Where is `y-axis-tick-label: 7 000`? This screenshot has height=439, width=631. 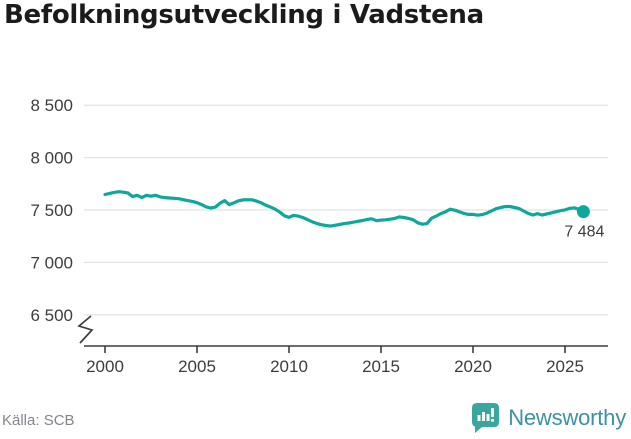
y-axis-tick-label: 7 000 is located at coordinates (51, 262).